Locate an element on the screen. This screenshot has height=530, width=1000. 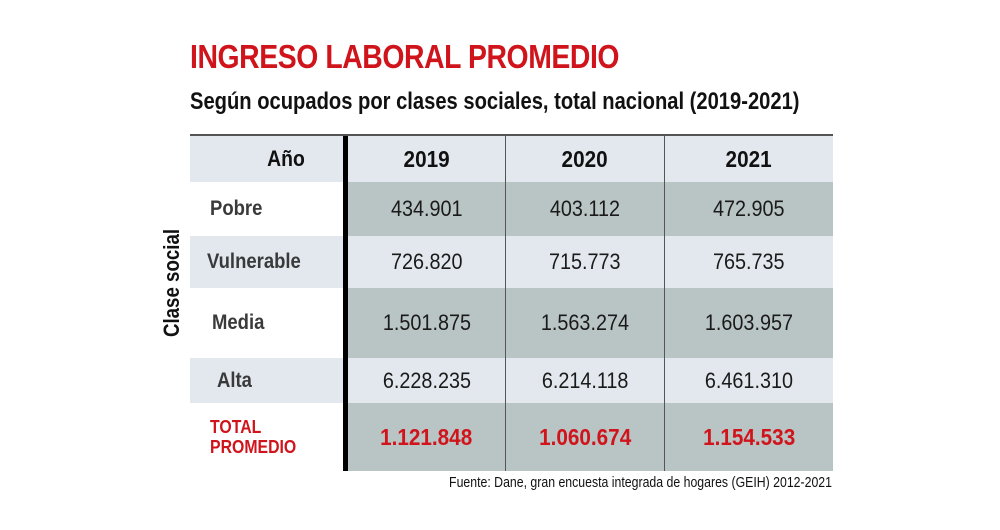
cell-value: 434.901 is located at coordinates (426, 208).